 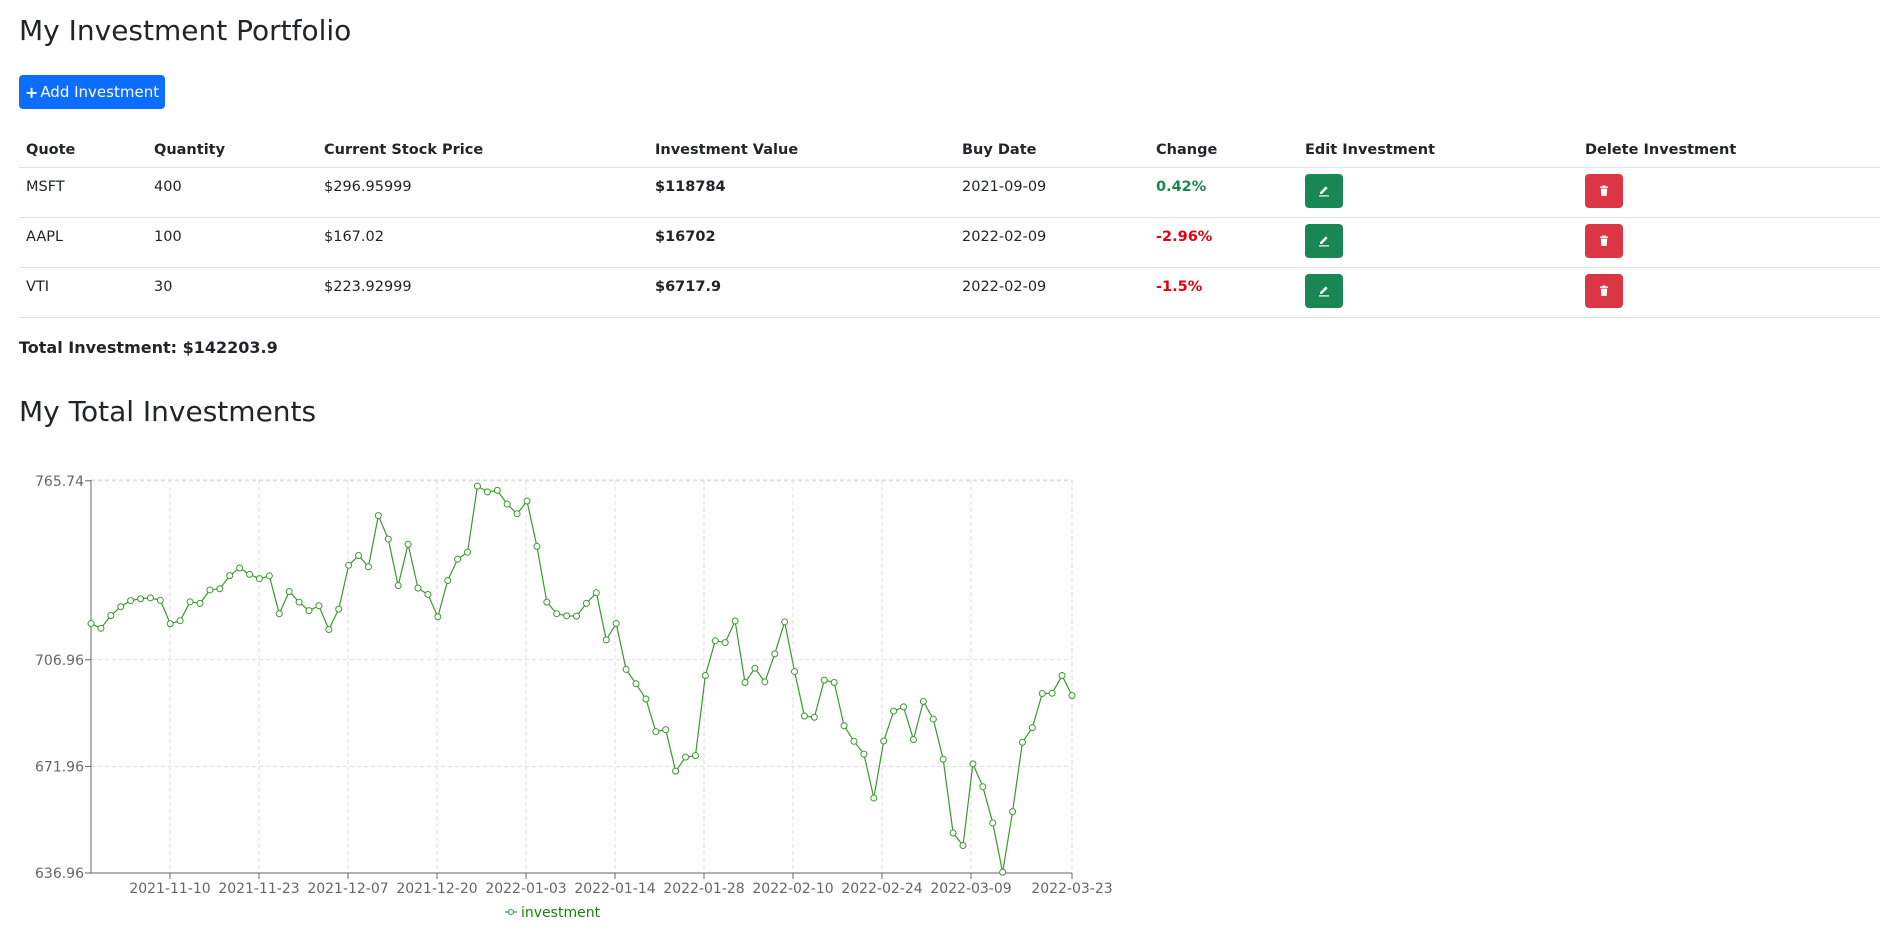 I want to click on plus-icon: +, so click(x=31, y=92).